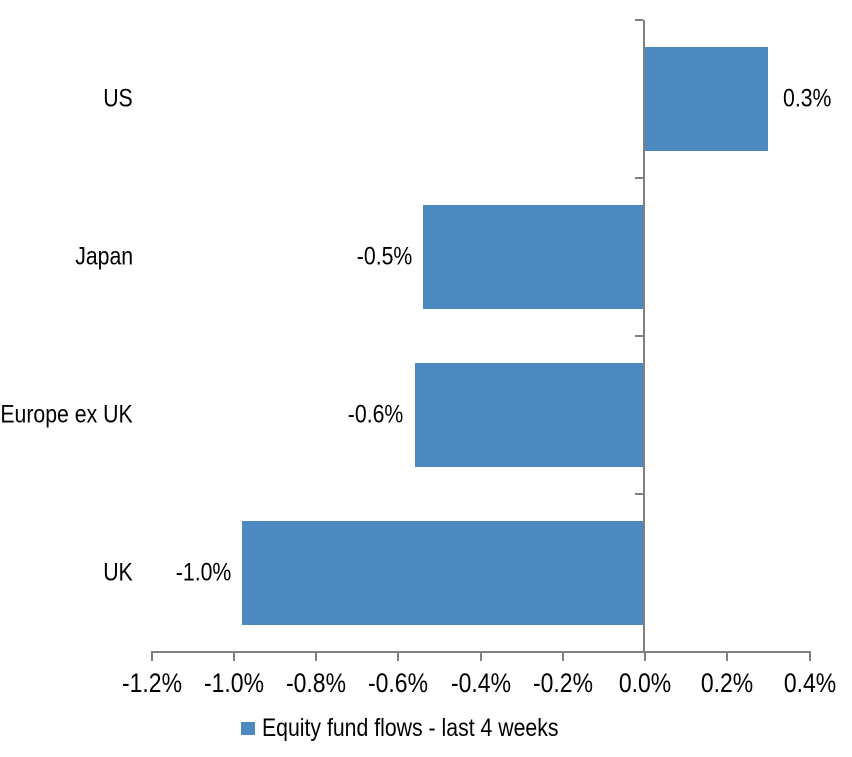 The height and width of the screenshot is (757, 852). Describe the element at coordinates (151, 683) in the screenshot. I see `x-axis-tick-label: -1.2%` at that location.